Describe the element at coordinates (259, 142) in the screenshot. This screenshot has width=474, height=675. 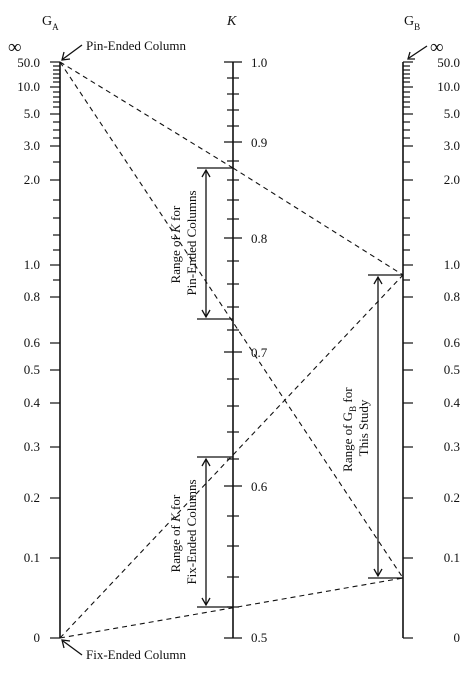
I see `k-tick-label: 0.9` at that location.